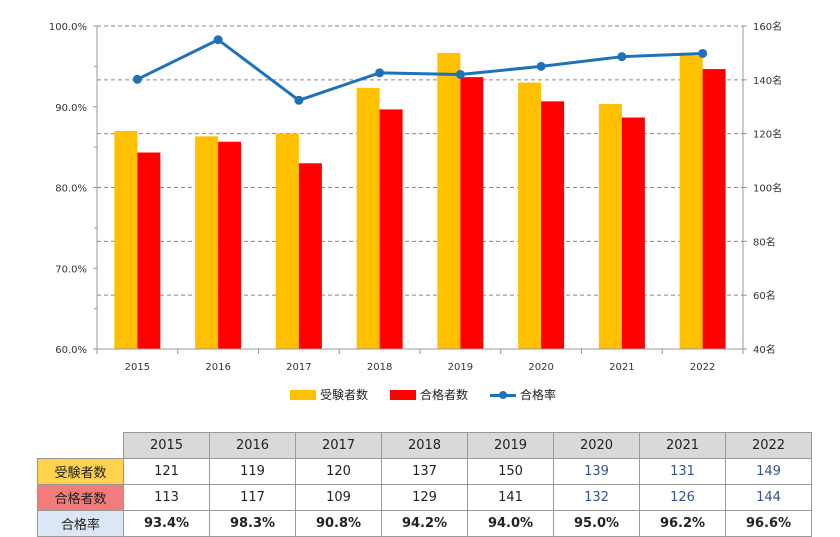 The image size is (840, 537). What do you see at coordinates (596, 523) in the screenshot?
I see `table-cell: 95.0%` at bounding box center [596, 523].